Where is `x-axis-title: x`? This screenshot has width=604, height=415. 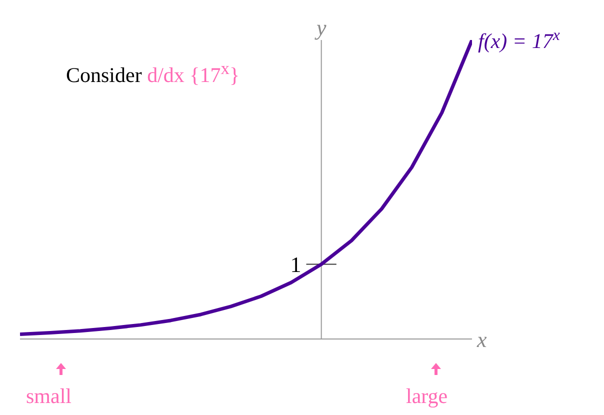 x-axis-title: x is located at coordinates (481, 339).